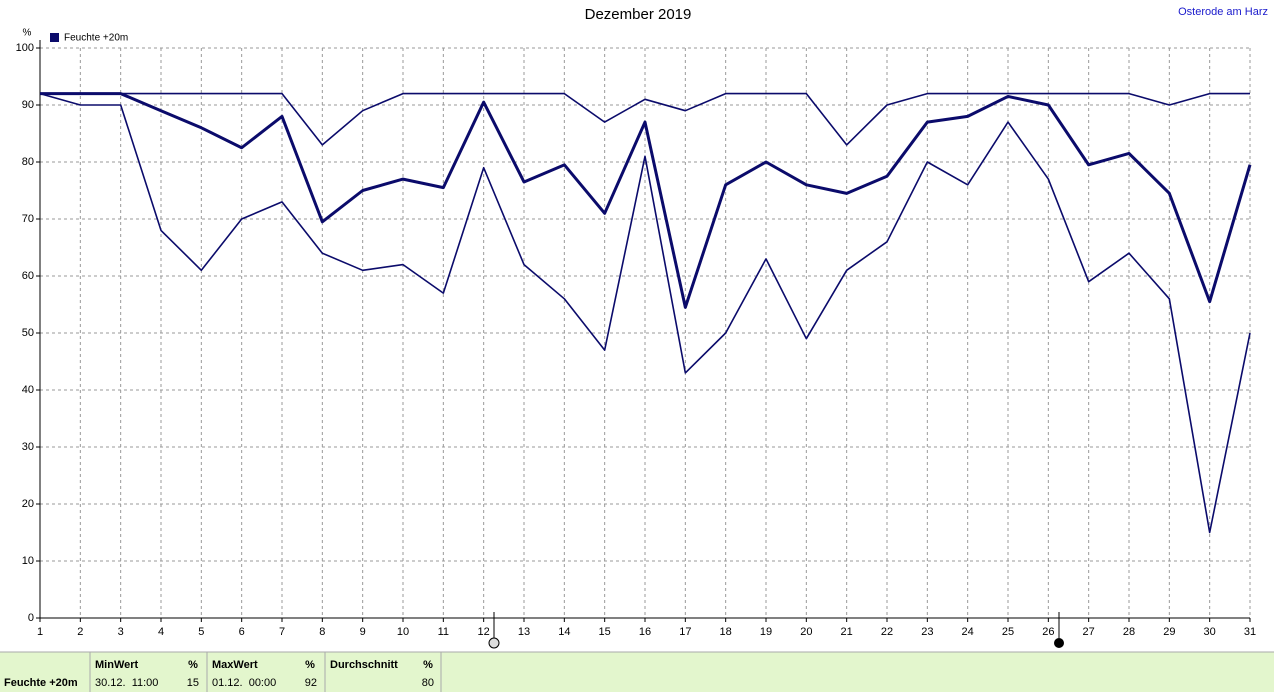  What do you see at coordinates (25, 48) in the screenshot?
I see `y-tick-label: 100` at bounding box center [25, 48].